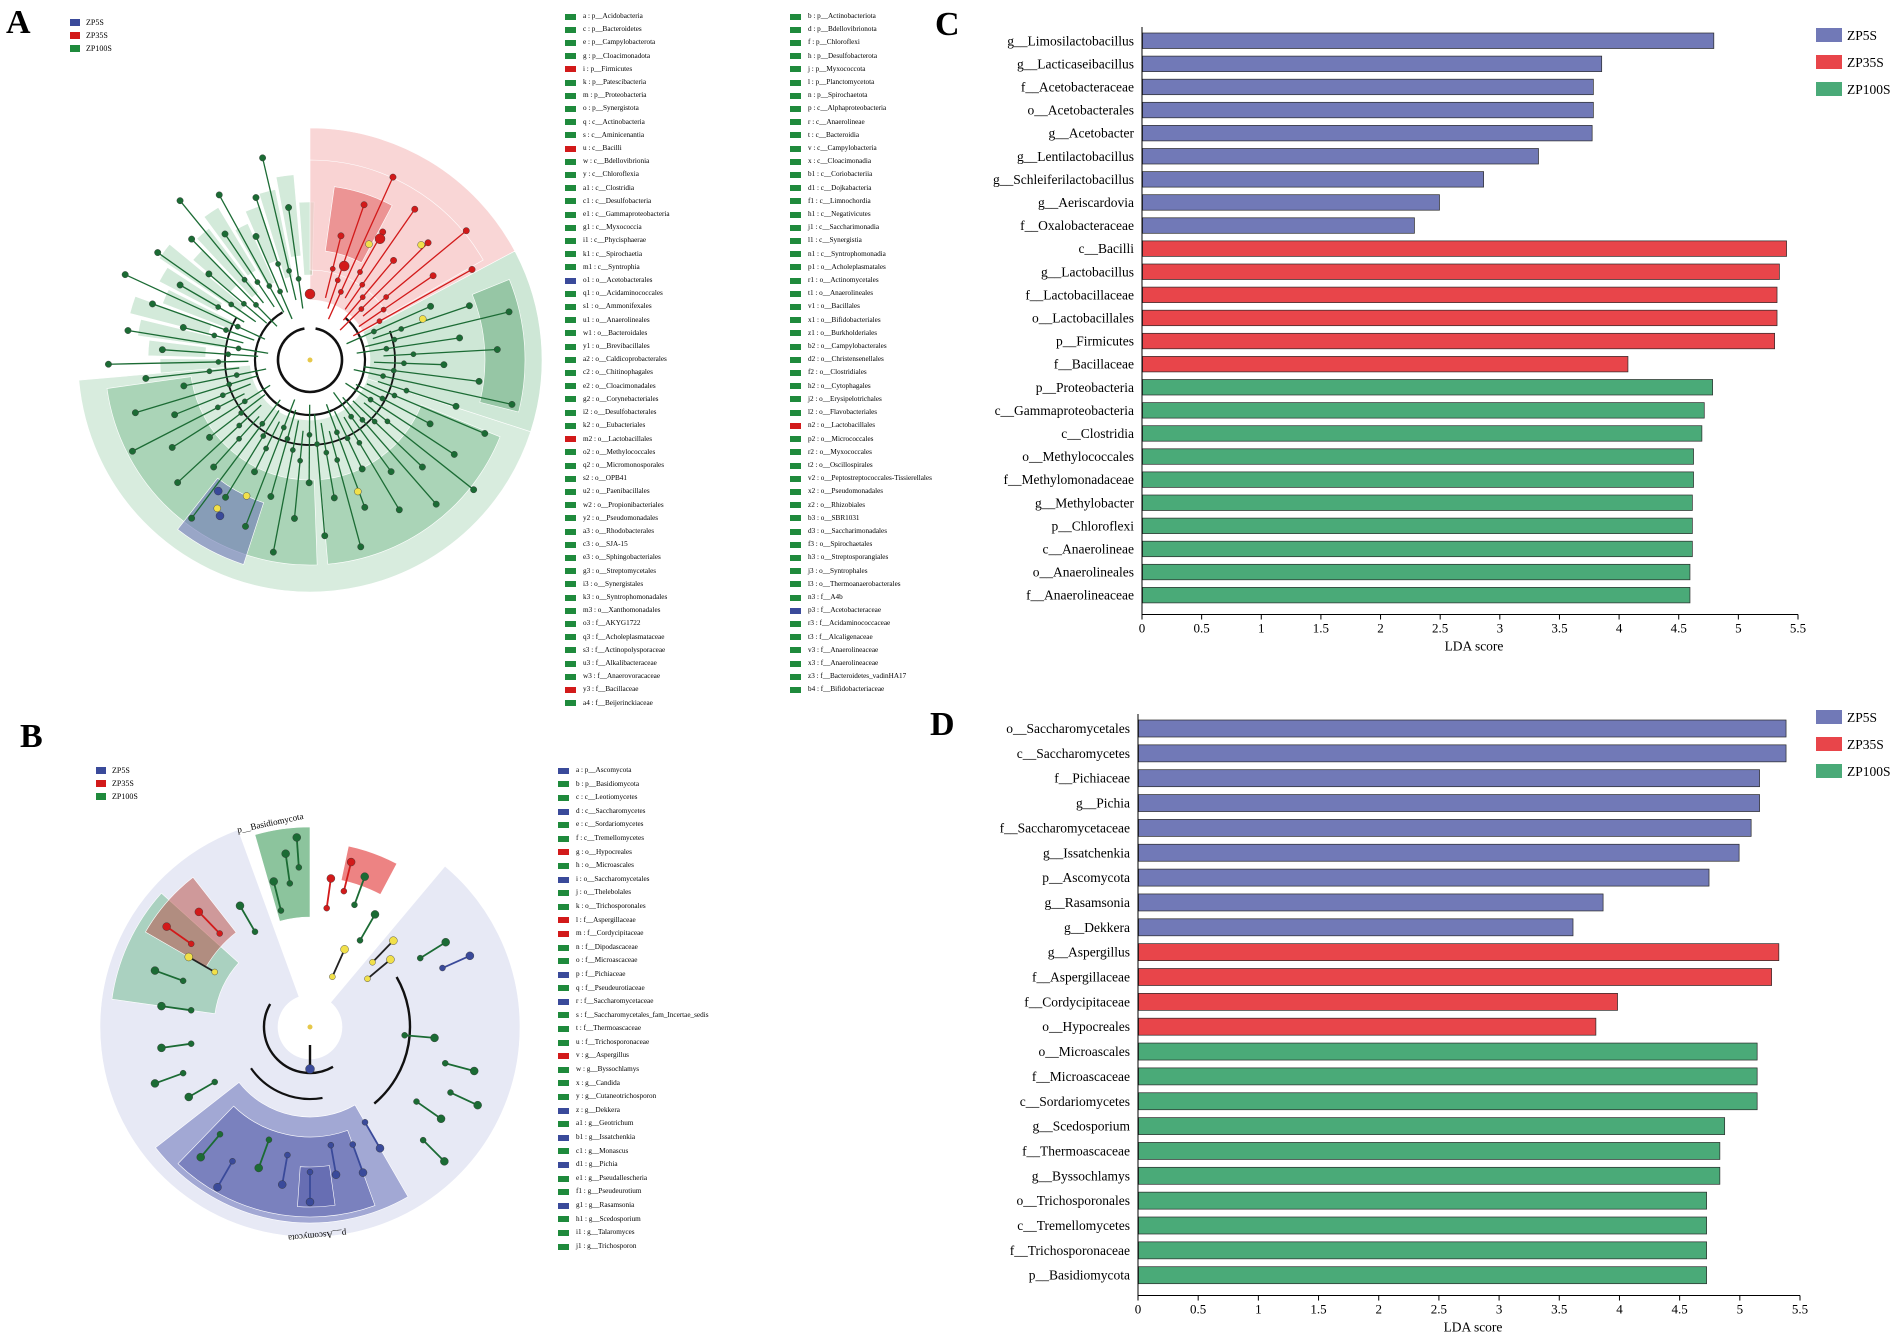 This screenshot has width=1902, height=1340. I want to click on legend-label-zp100s: ZP100S, so click(1868, 89).